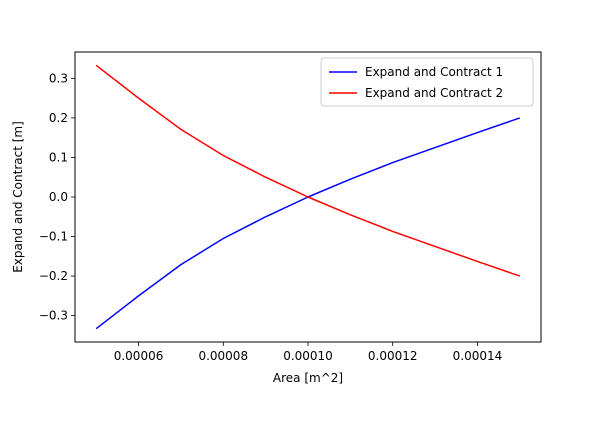 The width and height of the screenshot is (600, 426). Describe the element at coordinates (58, 157) in the screenshot. I see `y-tick-label: 0.1` at that location.